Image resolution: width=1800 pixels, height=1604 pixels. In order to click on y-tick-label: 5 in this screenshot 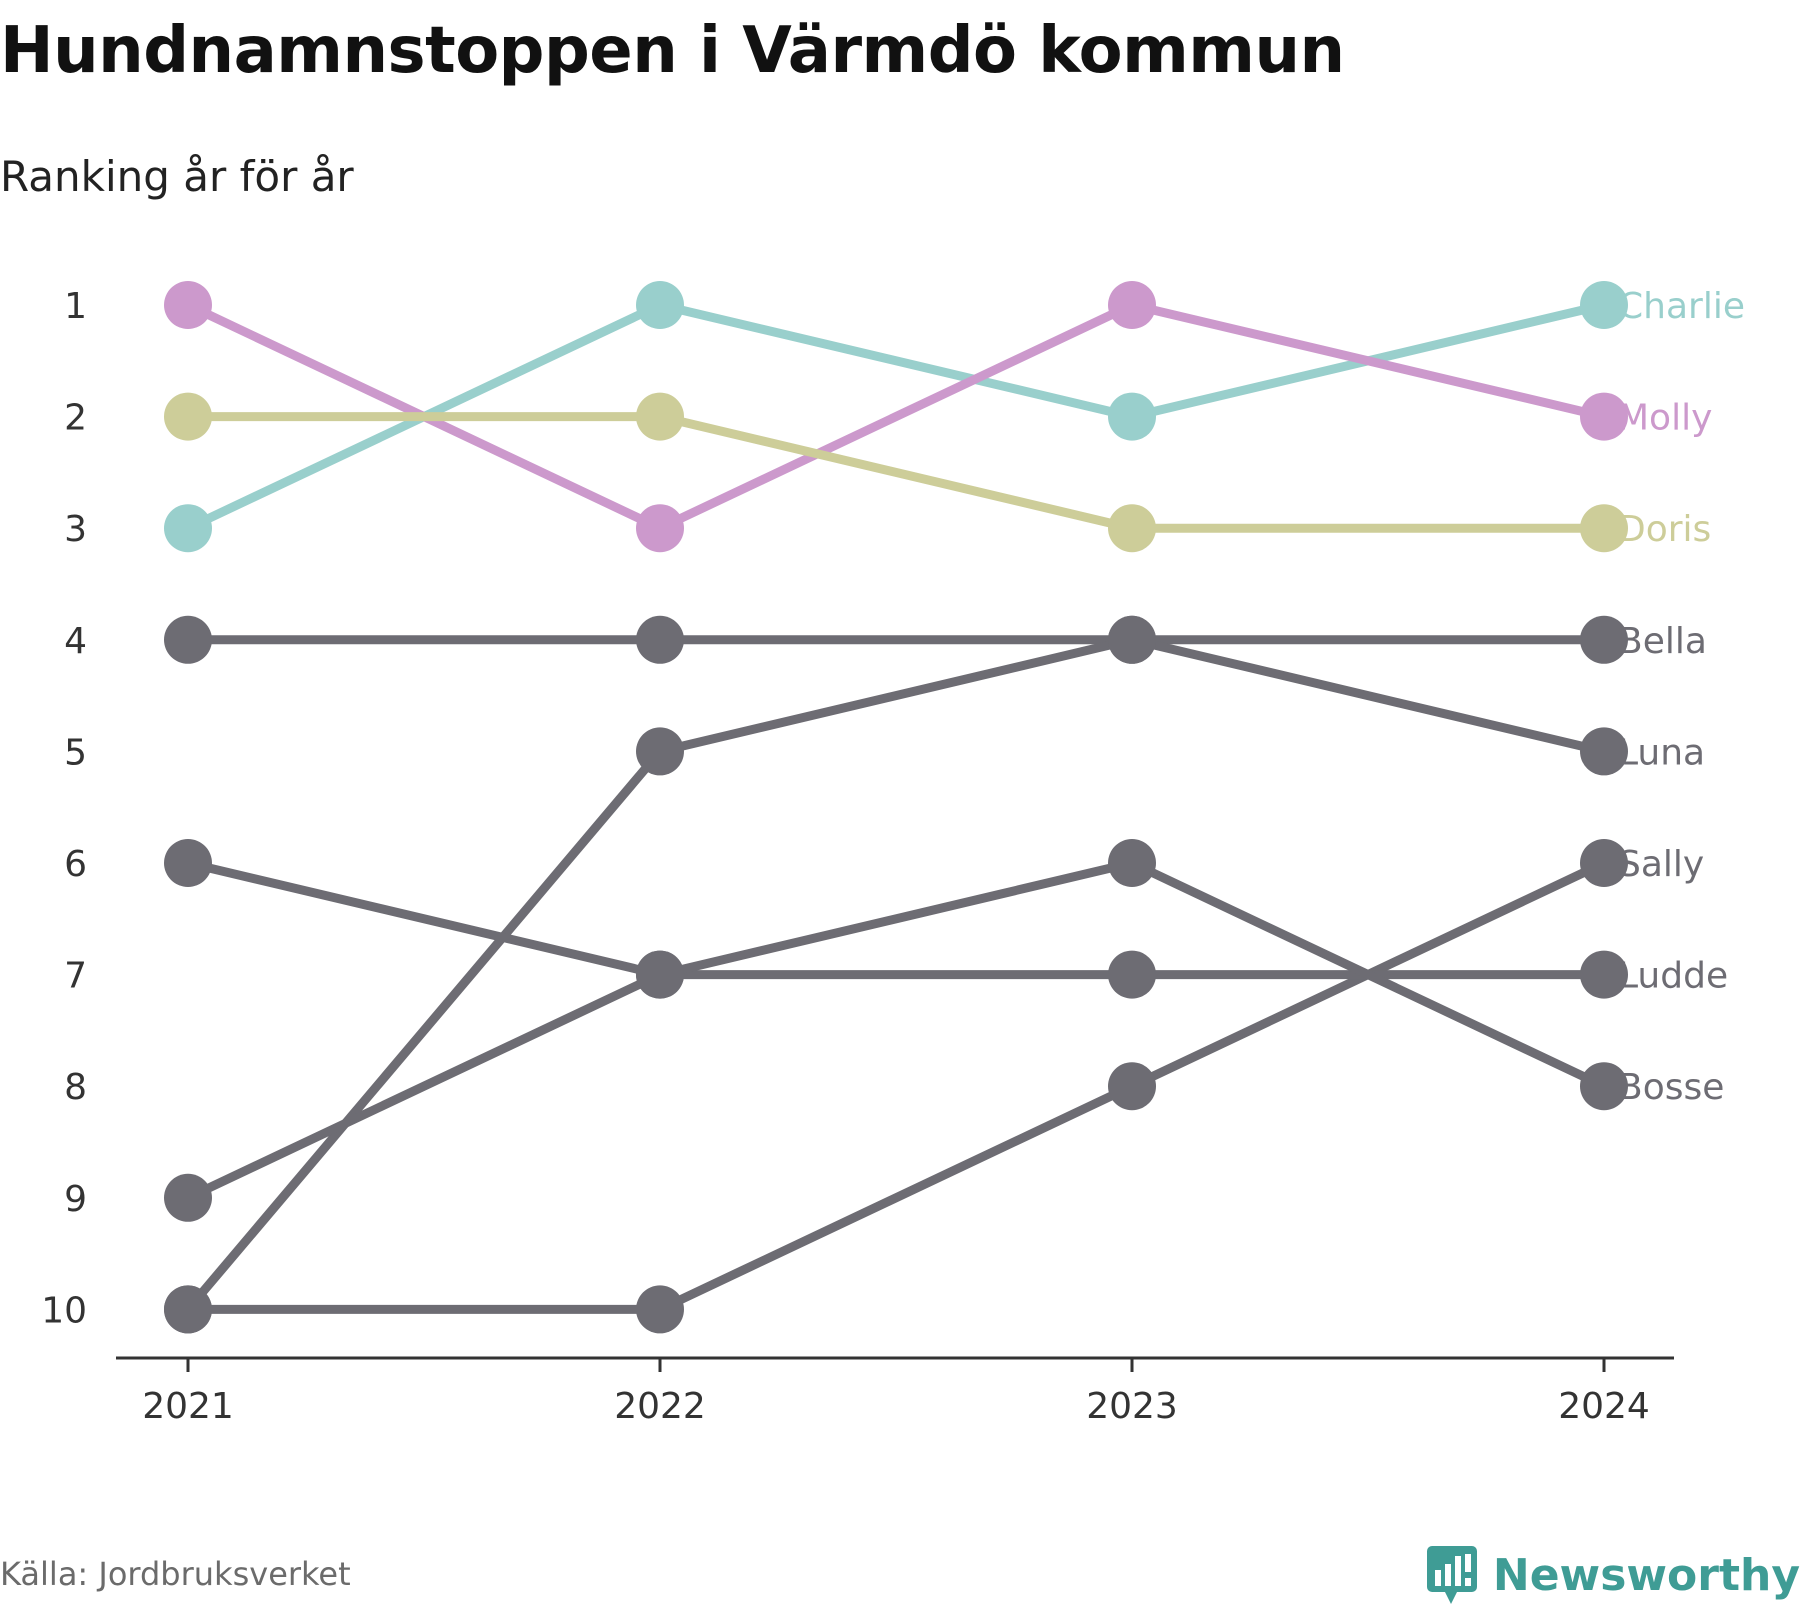, I will do `click(75, 752)`.